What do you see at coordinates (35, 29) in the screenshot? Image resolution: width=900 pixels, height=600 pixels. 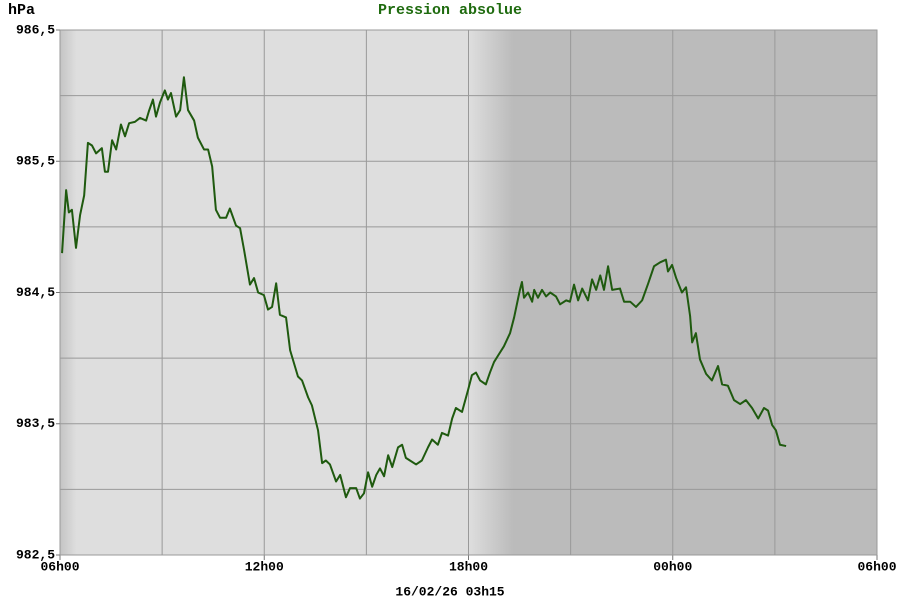 I see `y-tick-label: 986,5` at bounding box center [35, 29].